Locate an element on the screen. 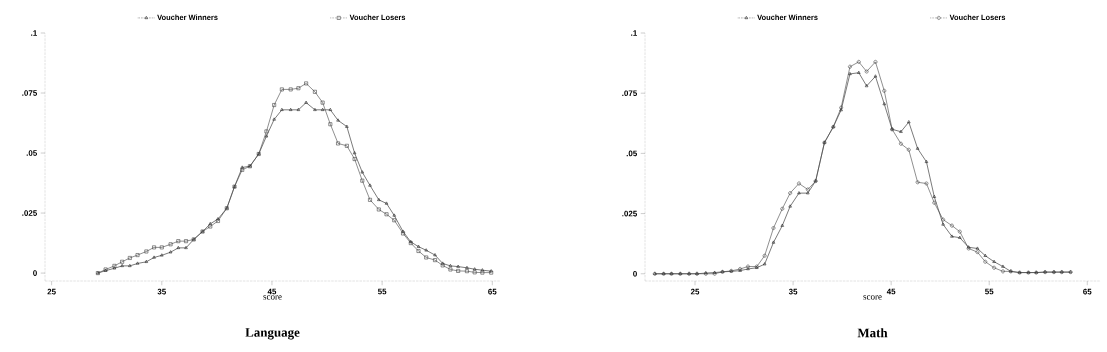 The image size is (1107, 352). text: Math is located at coordinates (872, 333).